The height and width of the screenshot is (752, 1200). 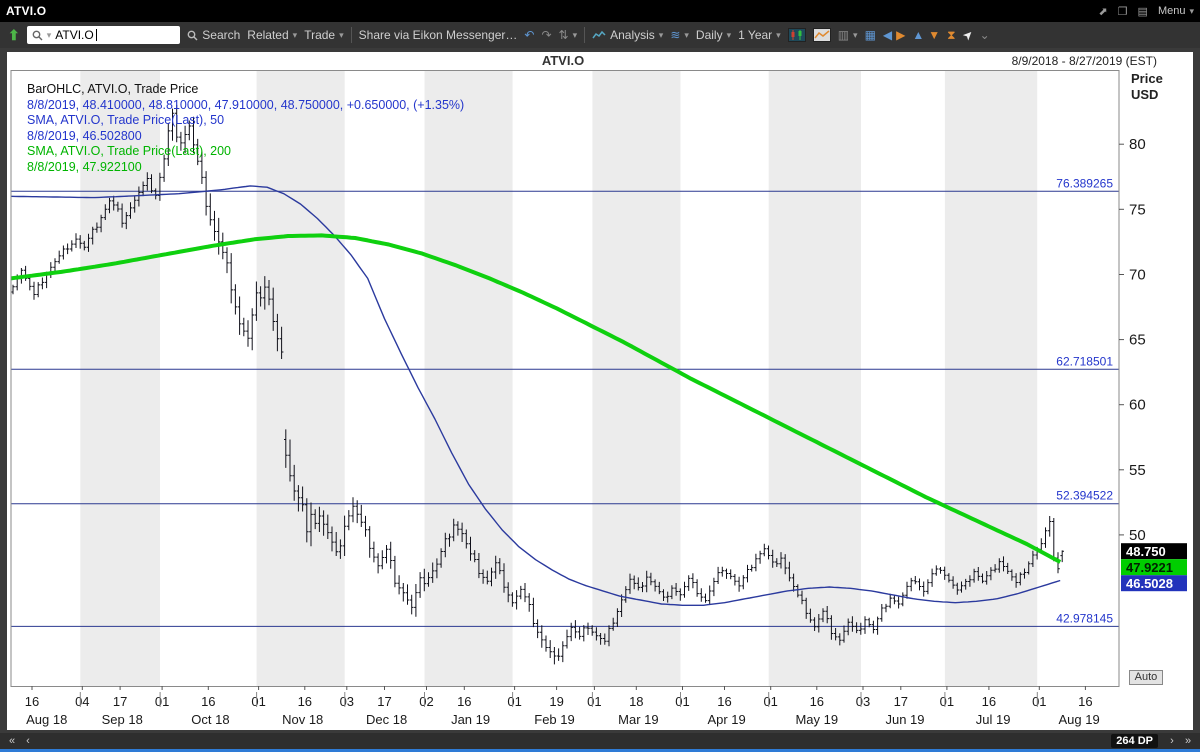 What do you see at coordinates (904, 719) in the screenshot?
I see `x-axis-month-label: Jun 19` at bounding box center [904, 719].